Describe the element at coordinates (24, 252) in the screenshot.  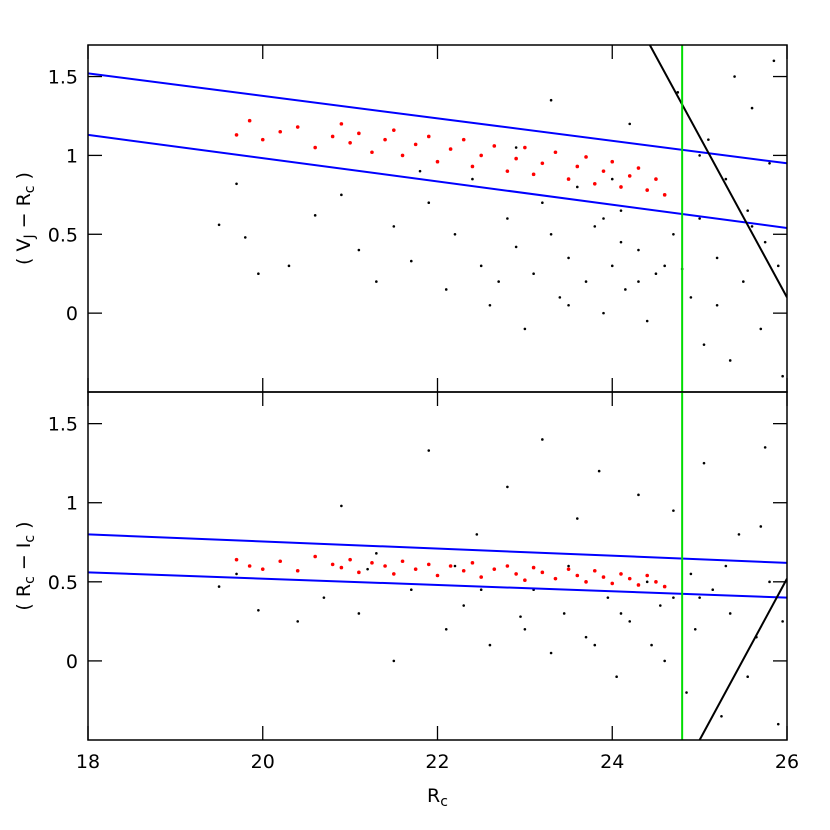
I see `label-part: ( V` at that location.